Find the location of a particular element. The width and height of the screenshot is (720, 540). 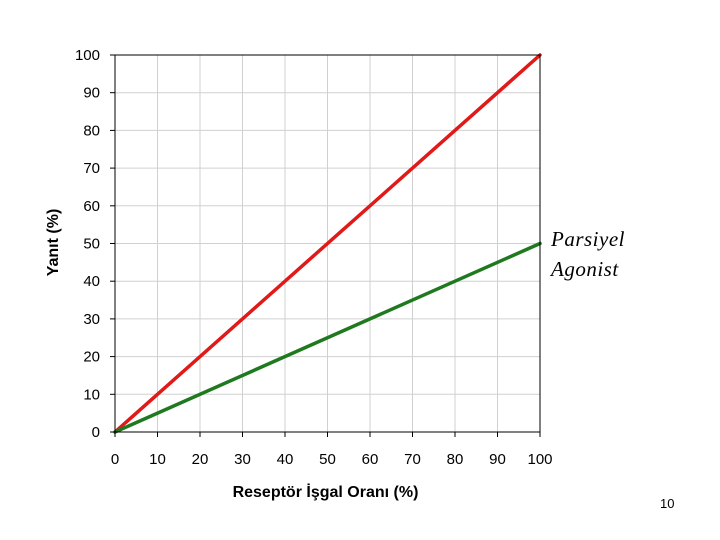

annotation-line-2: Agonist is located at coordinates (585, 269).